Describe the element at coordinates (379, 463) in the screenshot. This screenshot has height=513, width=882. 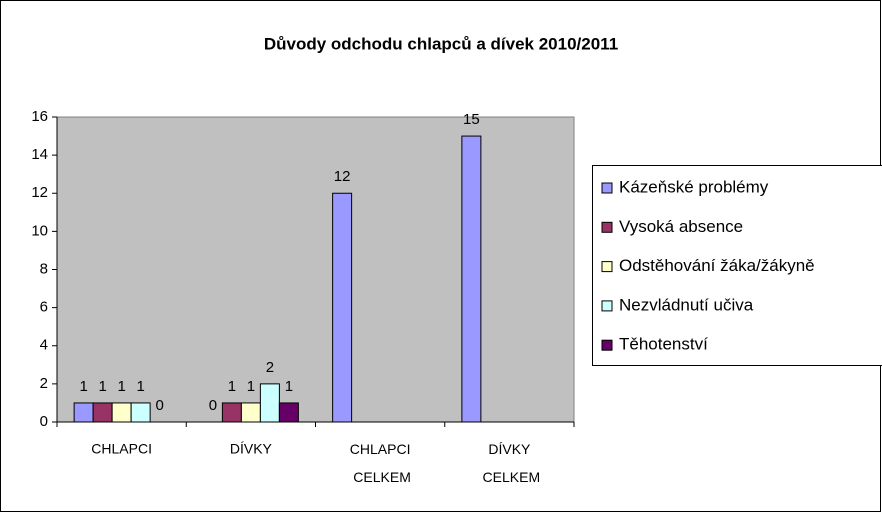
I see `x-tick-label: CHLAPCI CELKEM` at that location.